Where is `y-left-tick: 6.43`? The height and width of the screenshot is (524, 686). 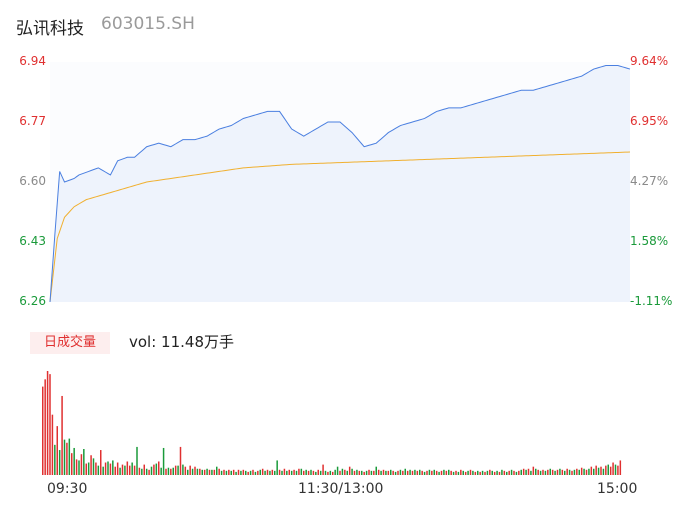 y-left-tick: 6.43 is located at coordinates (32, 241).